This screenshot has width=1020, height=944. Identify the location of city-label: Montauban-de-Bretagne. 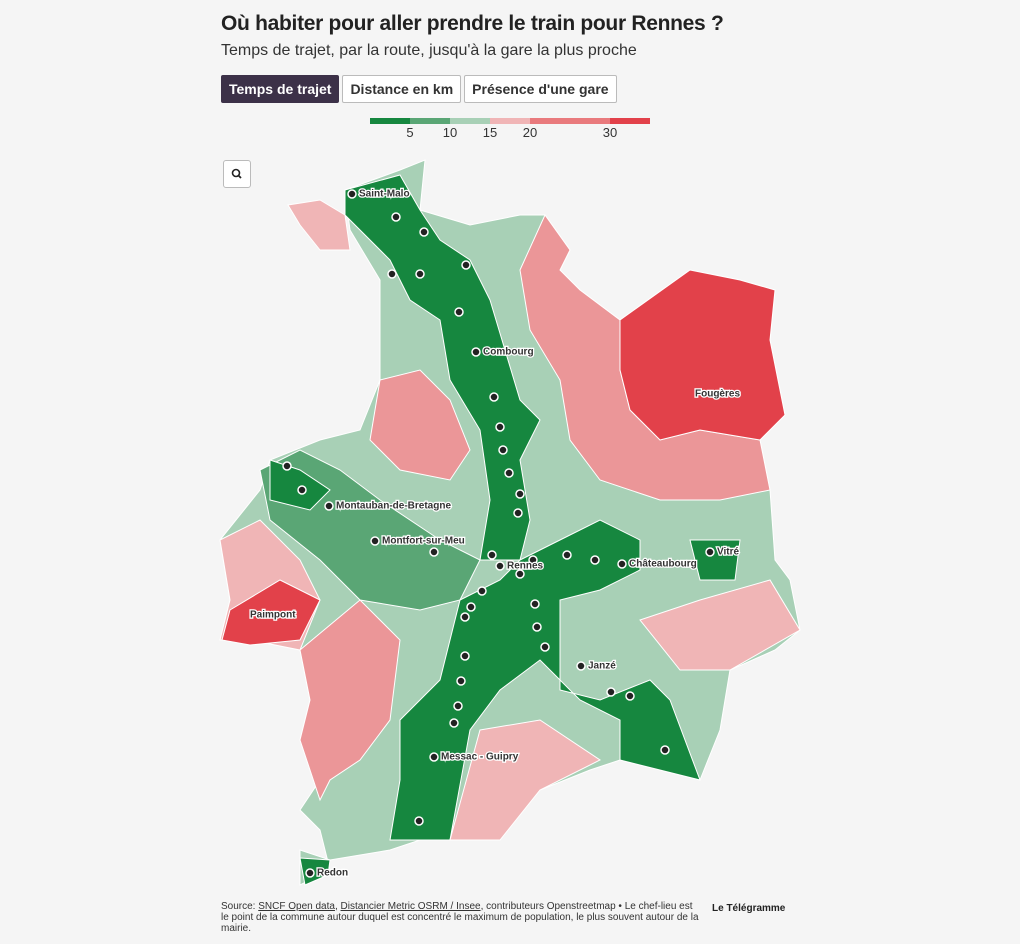
(393, 506).